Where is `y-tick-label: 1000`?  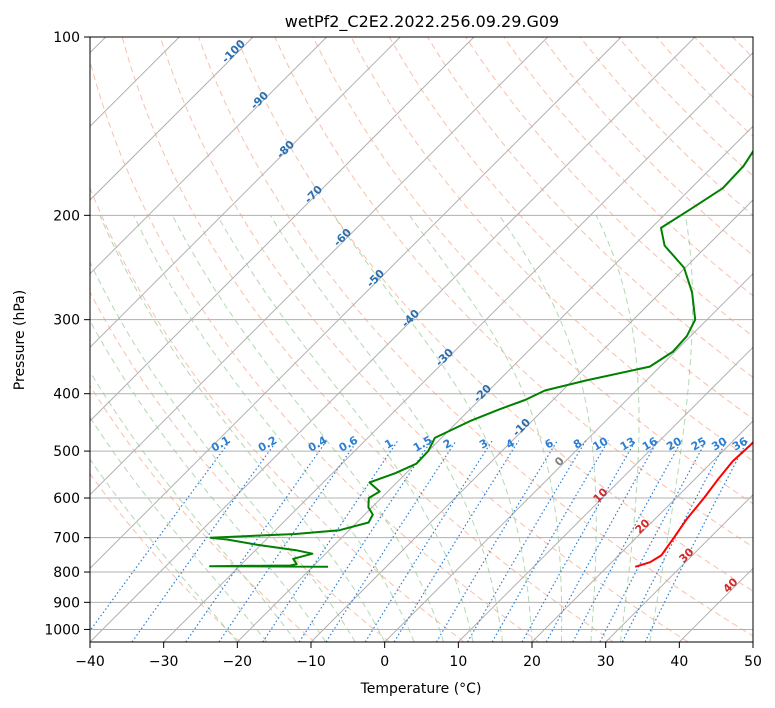
y-tick-label: 1000 is located at coordinates (62, 630).